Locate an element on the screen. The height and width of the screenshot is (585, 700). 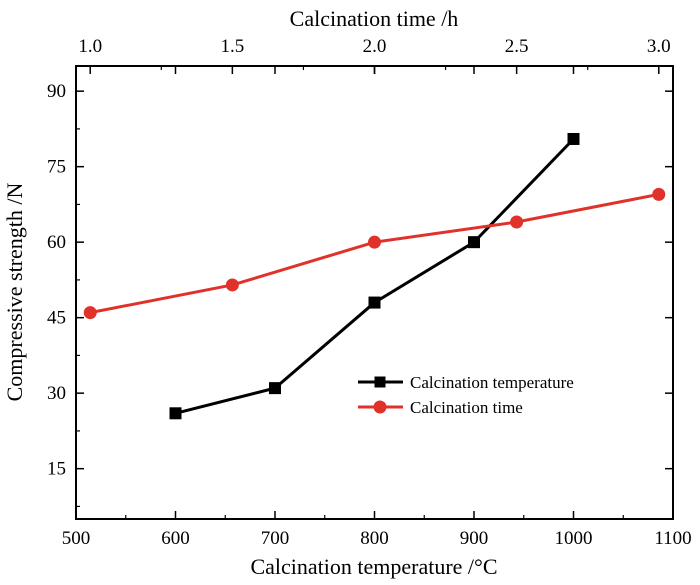
y-tick-label: 15 is located at coordinates (56, 469).